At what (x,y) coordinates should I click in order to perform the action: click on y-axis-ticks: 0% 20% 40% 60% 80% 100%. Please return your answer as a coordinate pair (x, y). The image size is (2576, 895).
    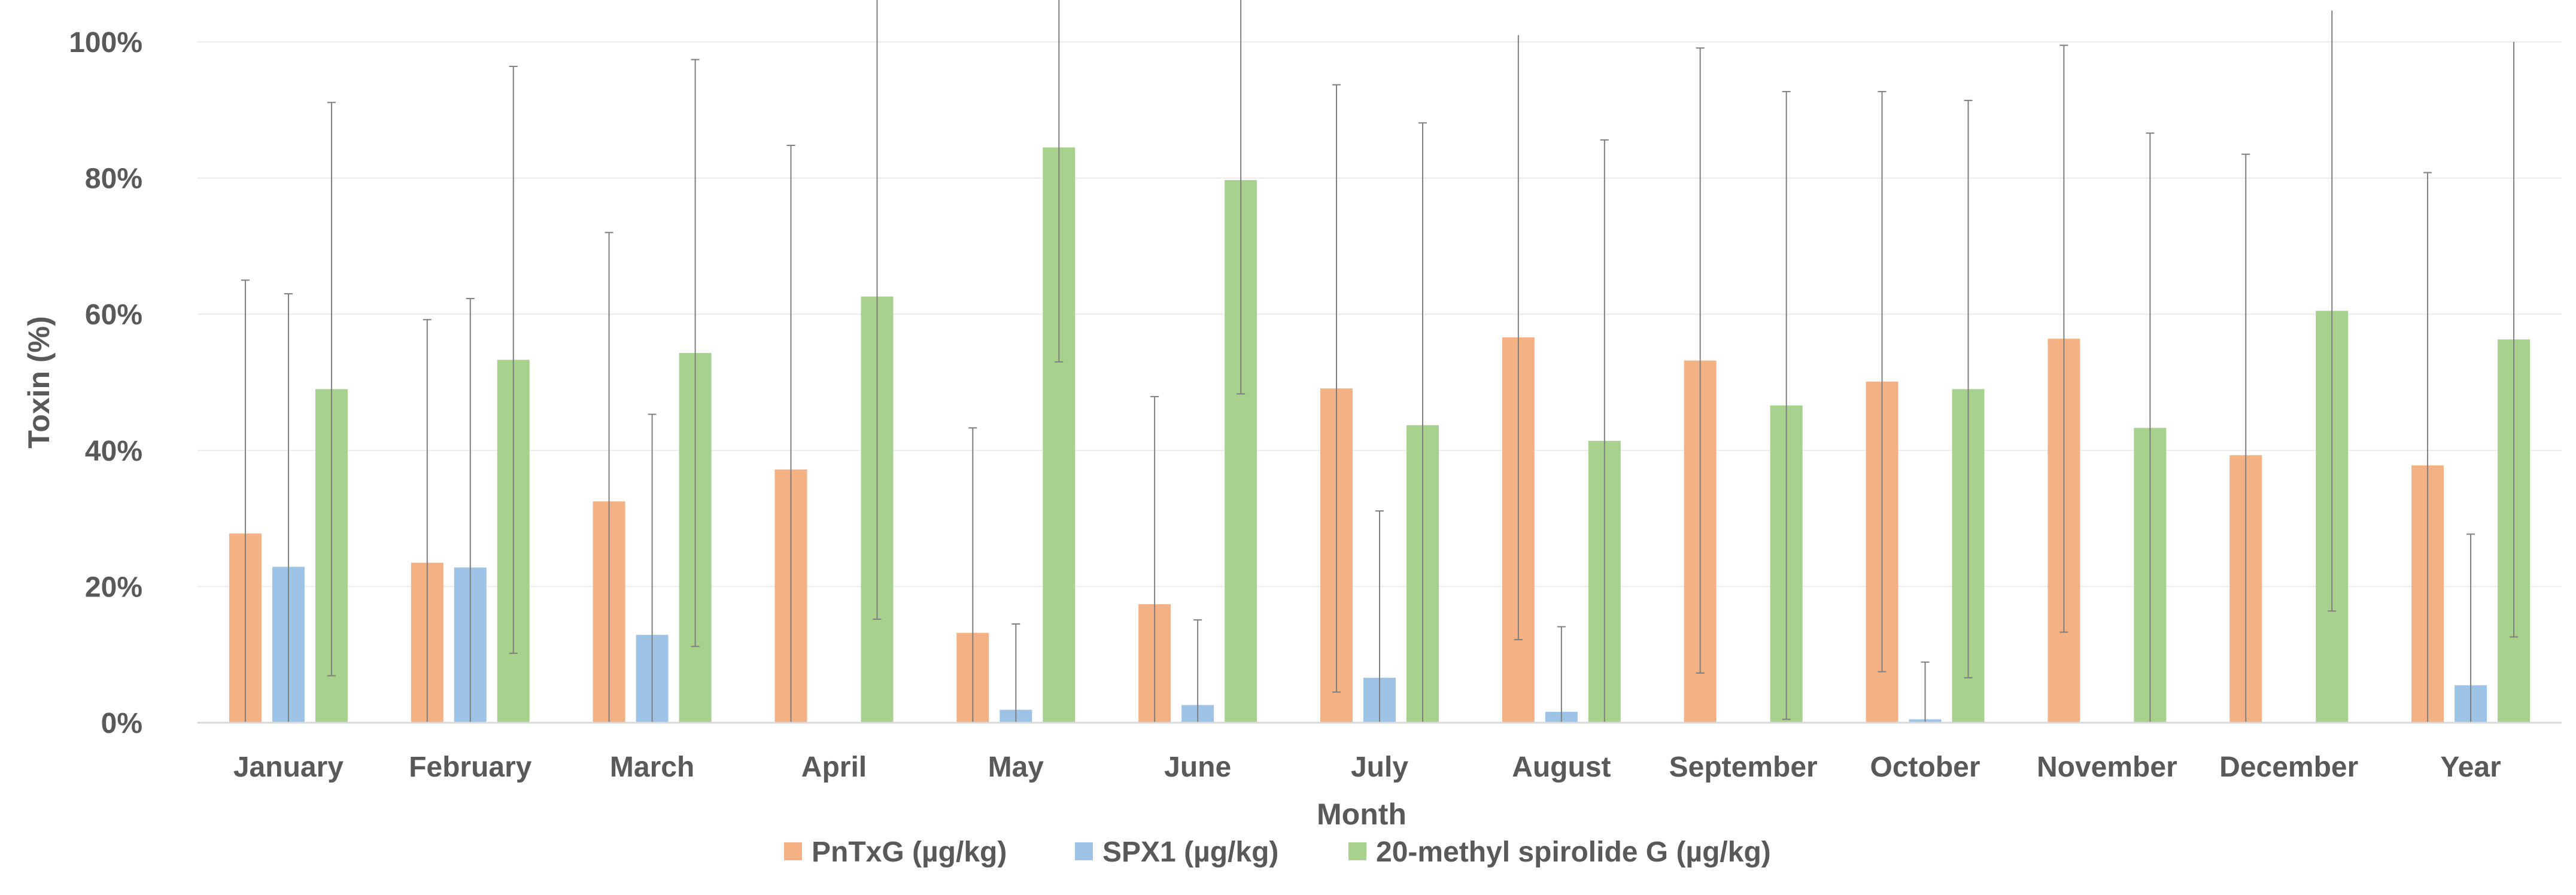
    Looking at the image, I should click on (105, 383).